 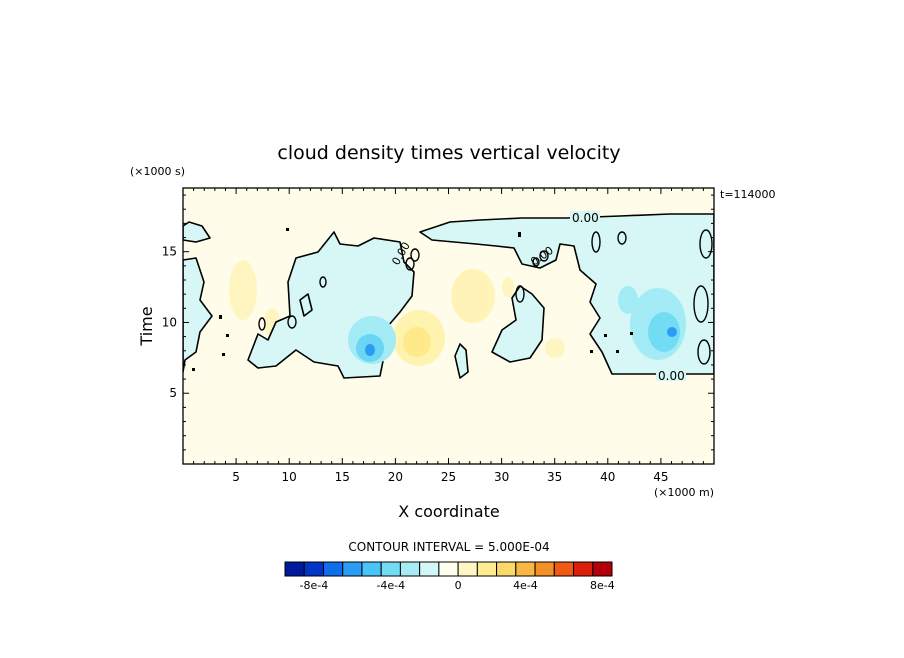 What do you see at coordinates (525, 585) in the screenshot?
I see `colorbar-label: 4e-4` at bounding box center [525, 585].